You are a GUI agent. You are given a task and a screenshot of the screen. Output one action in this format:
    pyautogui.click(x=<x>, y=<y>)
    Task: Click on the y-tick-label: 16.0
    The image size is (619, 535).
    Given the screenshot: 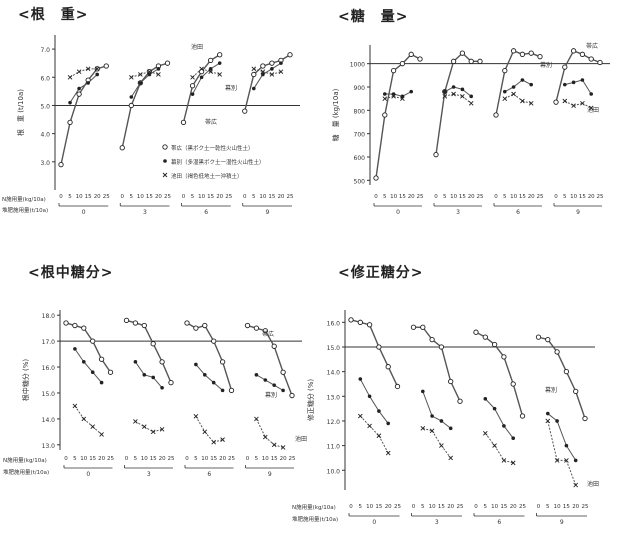 What is the action you would take?
    pyautogui.click(x=49, y=368)
    